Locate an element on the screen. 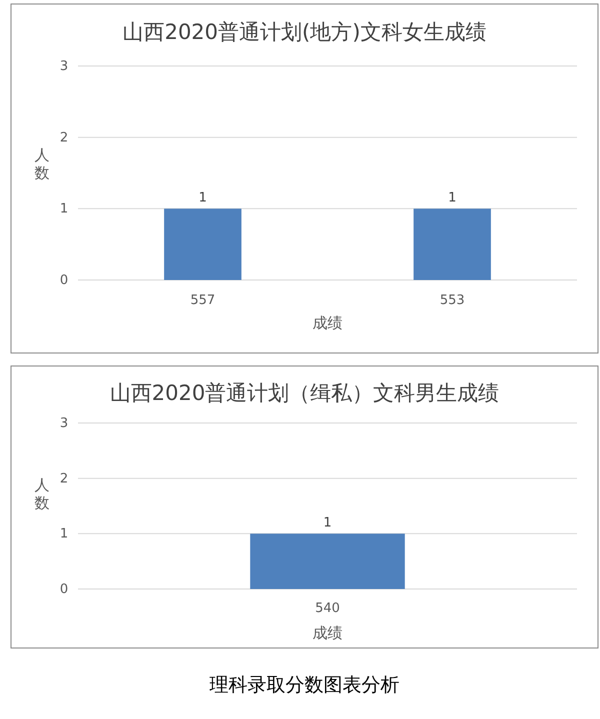 This screenshot has width=600, height=719. x-tick-label: 540 is located at coordinates (327, 608).